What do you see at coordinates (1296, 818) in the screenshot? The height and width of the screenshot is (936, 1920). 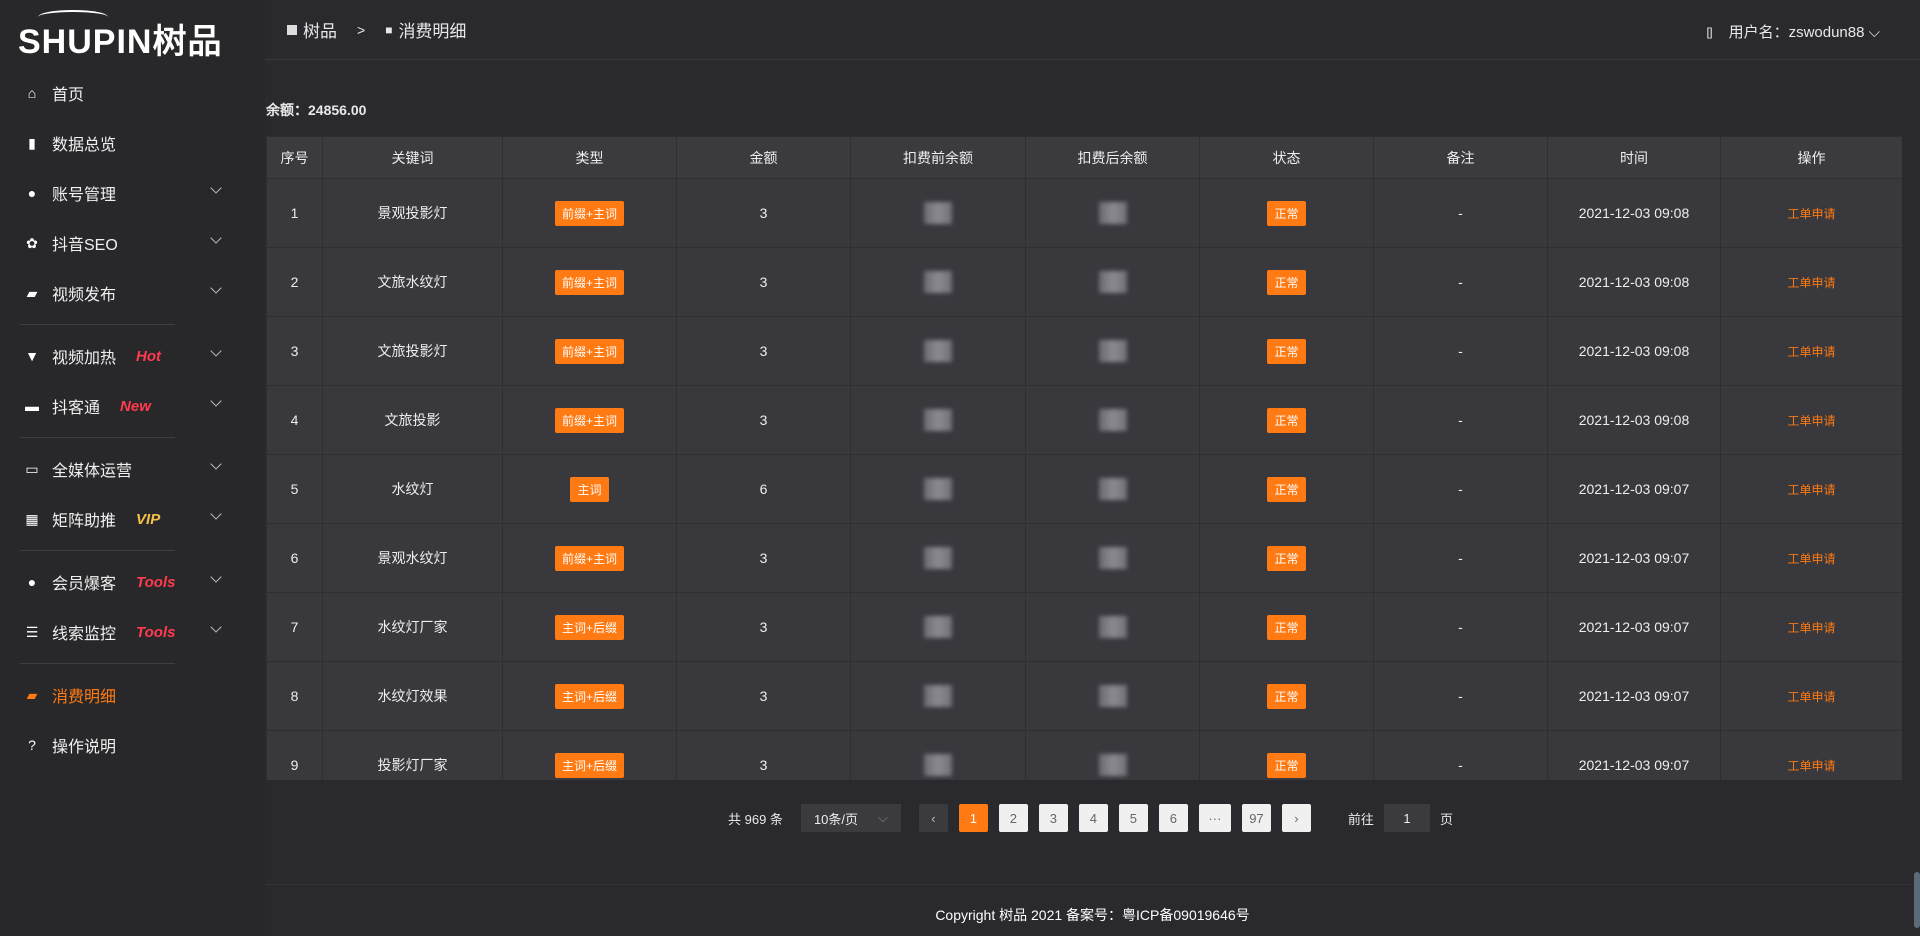 I see `next-page-button: ›` at bounding box center [1296, 818].